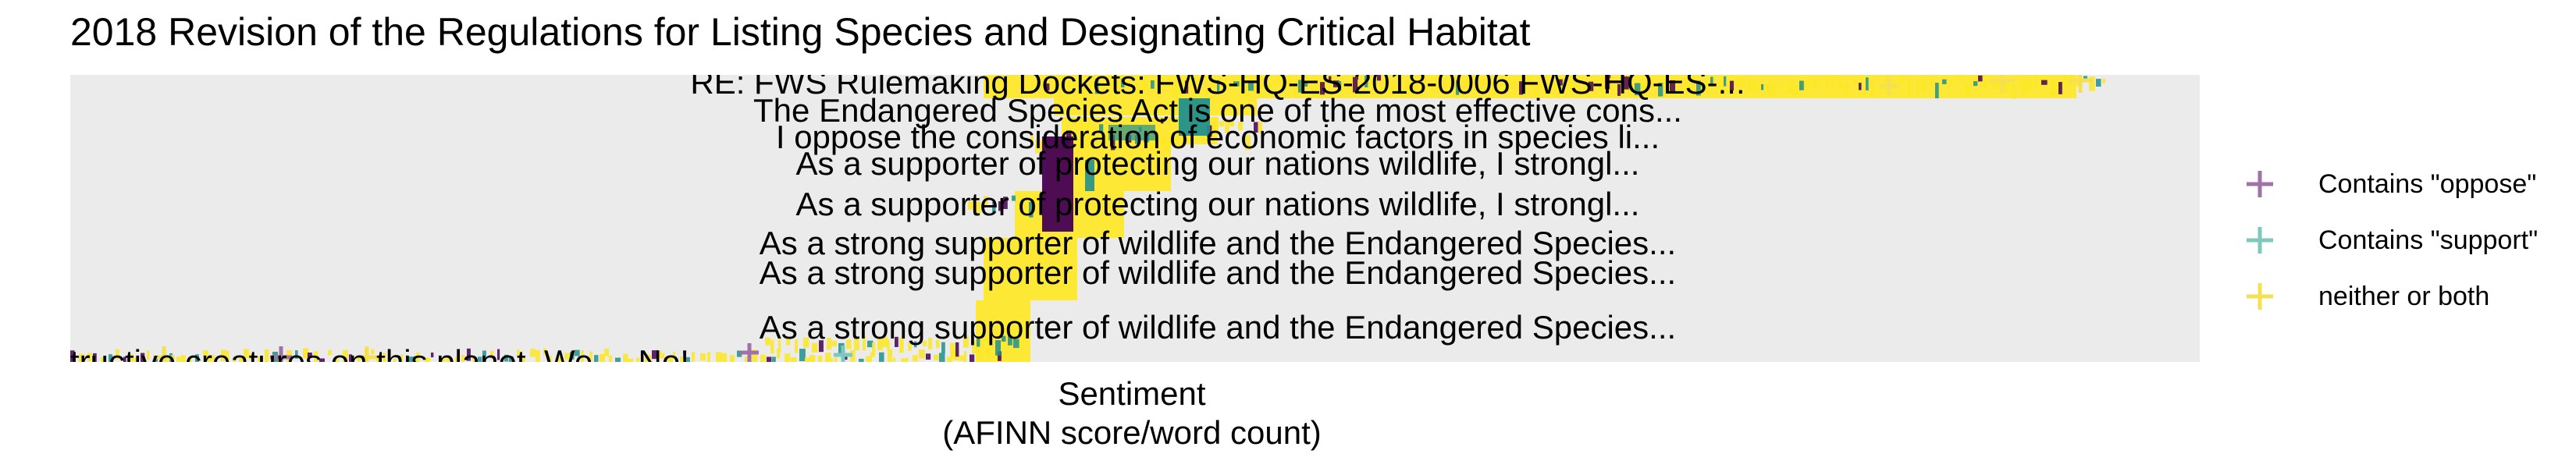 This screenshot has width=2576, height=468. Describe the element at coordinates (1003, 331) in the screenshot. I see `density-band-segment` at that location.